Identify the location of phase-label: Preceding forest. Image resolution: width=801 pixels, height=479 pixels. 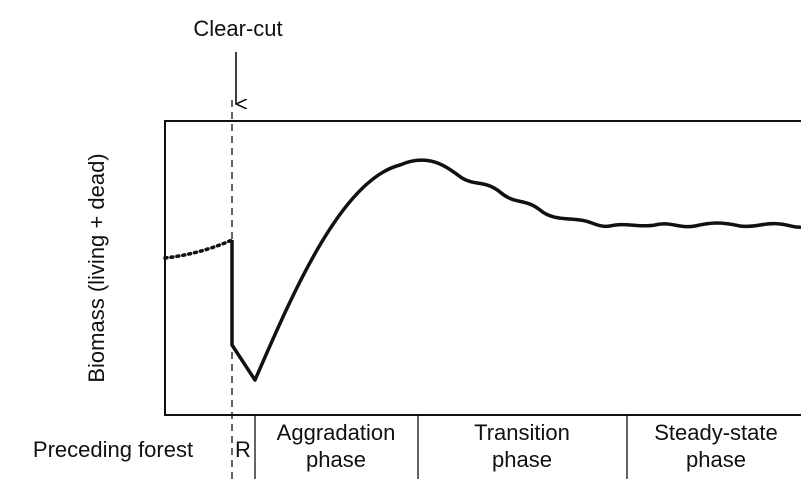
(113, 449).